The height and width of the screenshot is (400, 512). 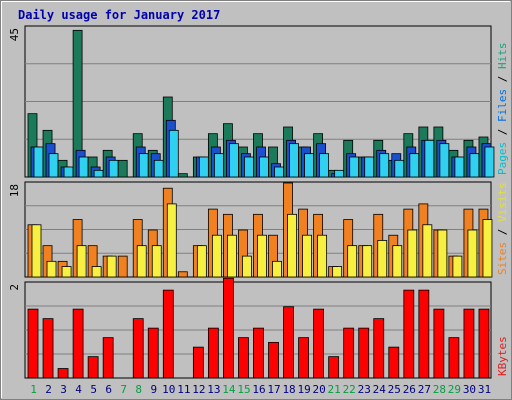 I want to click on chart-title: Daily usage for January 2017, so click(x=119, y=15).